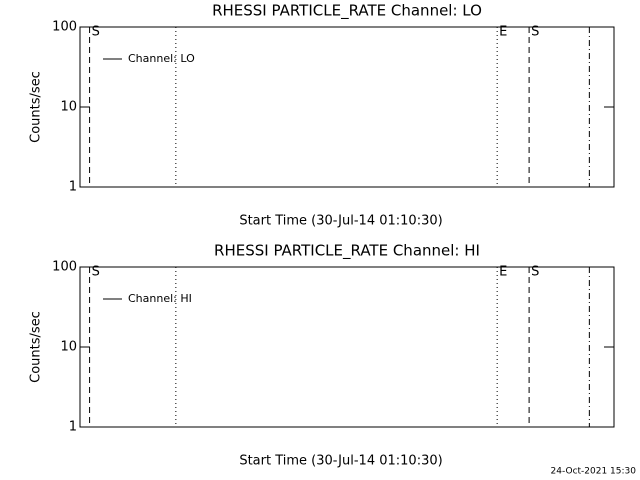 The image size is (640, 480). What do you see at coordinates (161, 58) in the screenshot?
I see `legend-label: Channel: LO` at bounding box center [161, 58].